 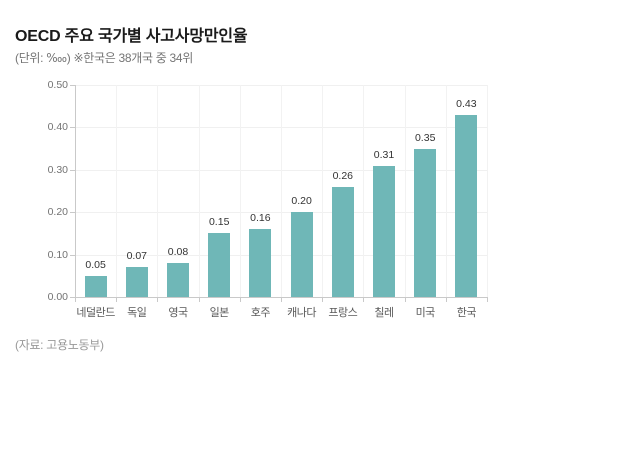 I want to click on bar-칠레, so click(x=384, y=231).